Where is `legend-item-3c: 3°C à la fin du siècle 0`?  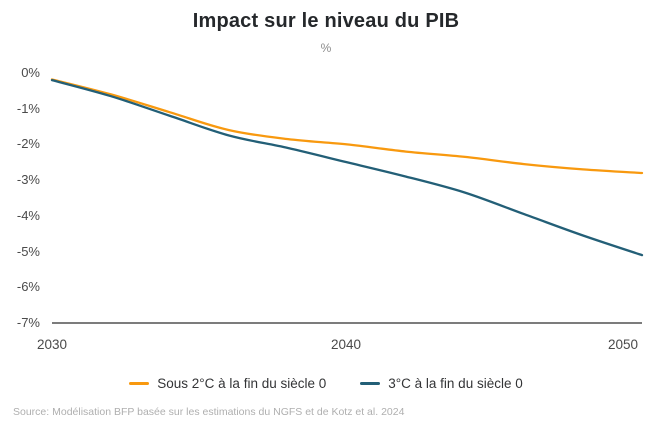 legend-item-3c: 3°C à la fin du siècle 0 is located at coordinates (441, 383).